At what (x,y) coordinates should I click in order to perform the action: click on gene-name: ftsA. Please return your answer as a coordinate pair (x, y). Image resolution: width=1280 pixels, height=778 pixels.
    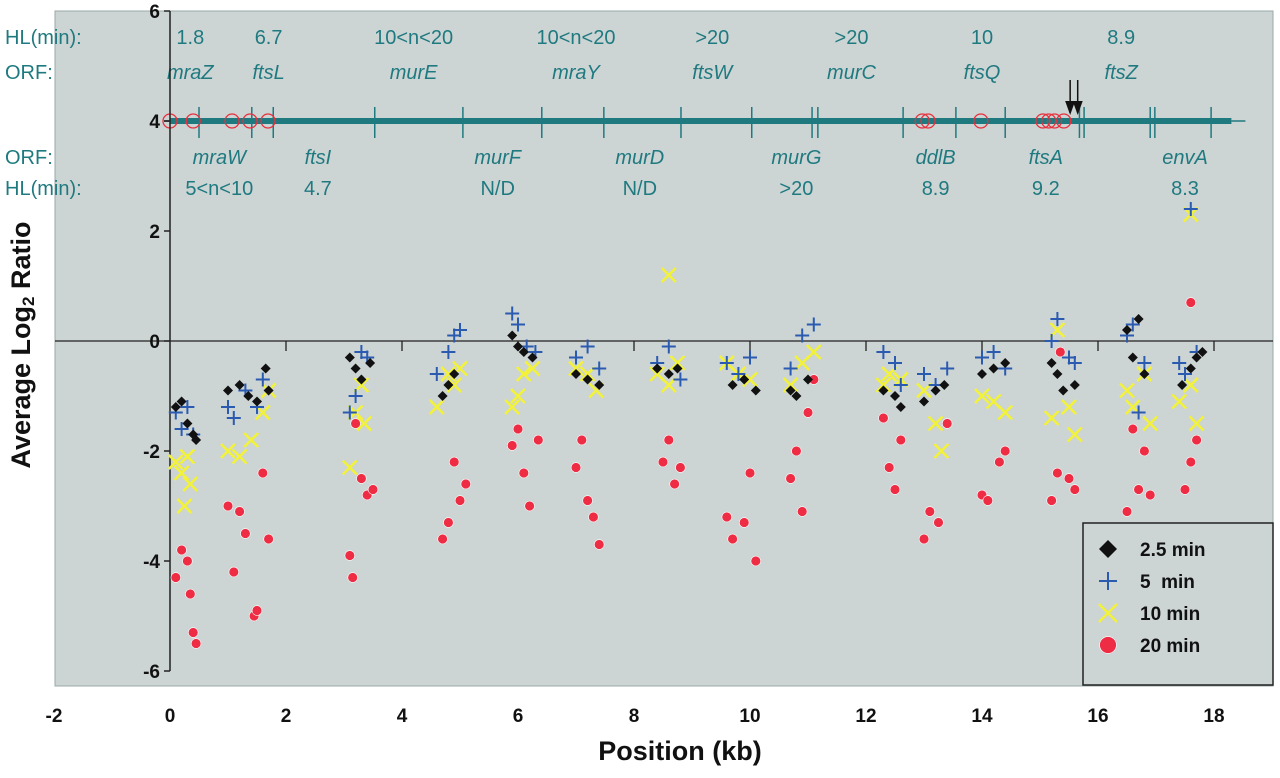
    Looking at the image, I should click on (1046, 158).